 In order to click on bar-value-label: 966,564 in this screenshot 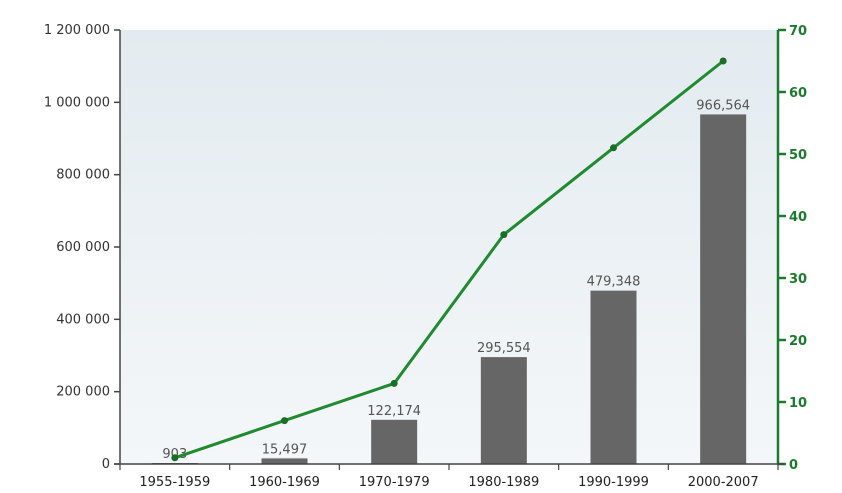, I will do `click(723, 105)`.